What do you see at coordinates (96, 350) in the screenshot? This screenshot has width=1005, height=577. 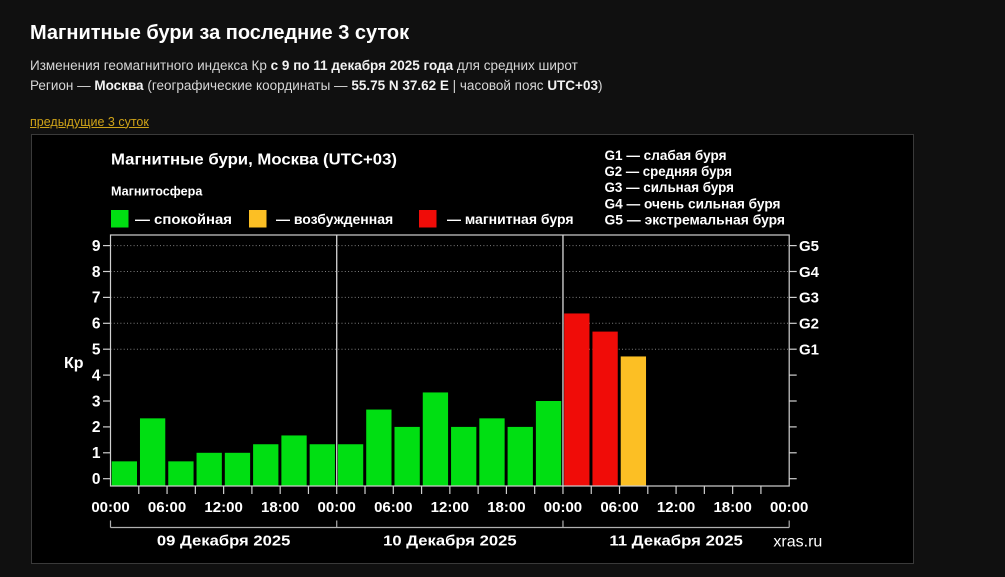 I see `svg-text: 5` at bounding box center [96, 350].